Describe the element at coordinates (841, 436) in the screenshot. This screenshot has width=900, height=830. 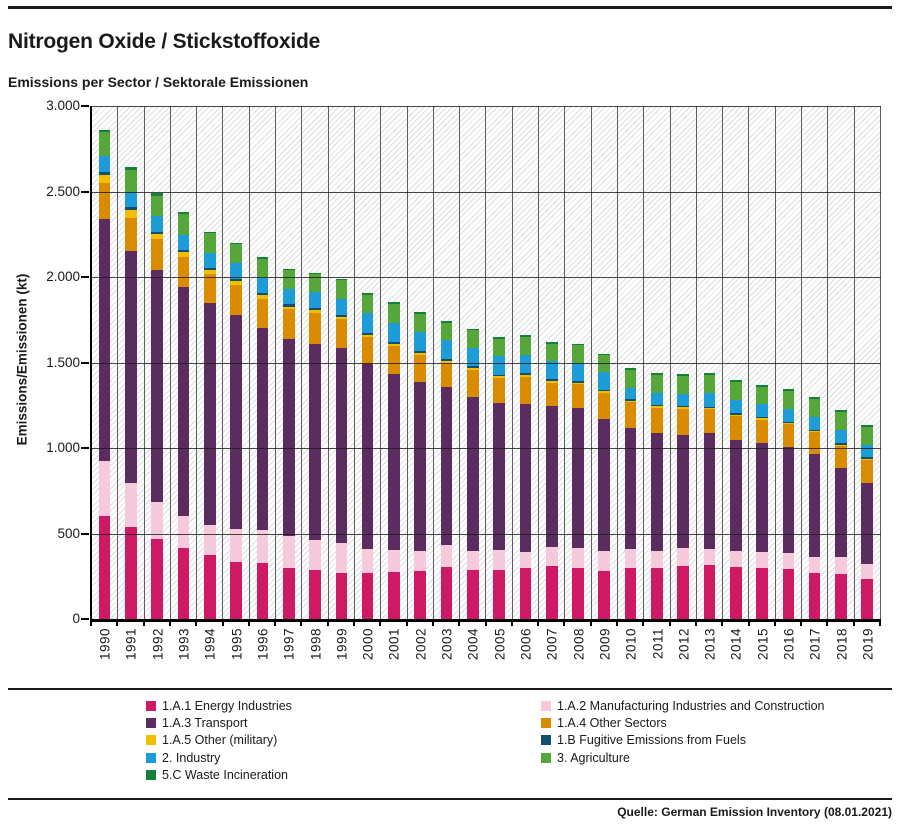
I see `segment-2018-2.` at that location.